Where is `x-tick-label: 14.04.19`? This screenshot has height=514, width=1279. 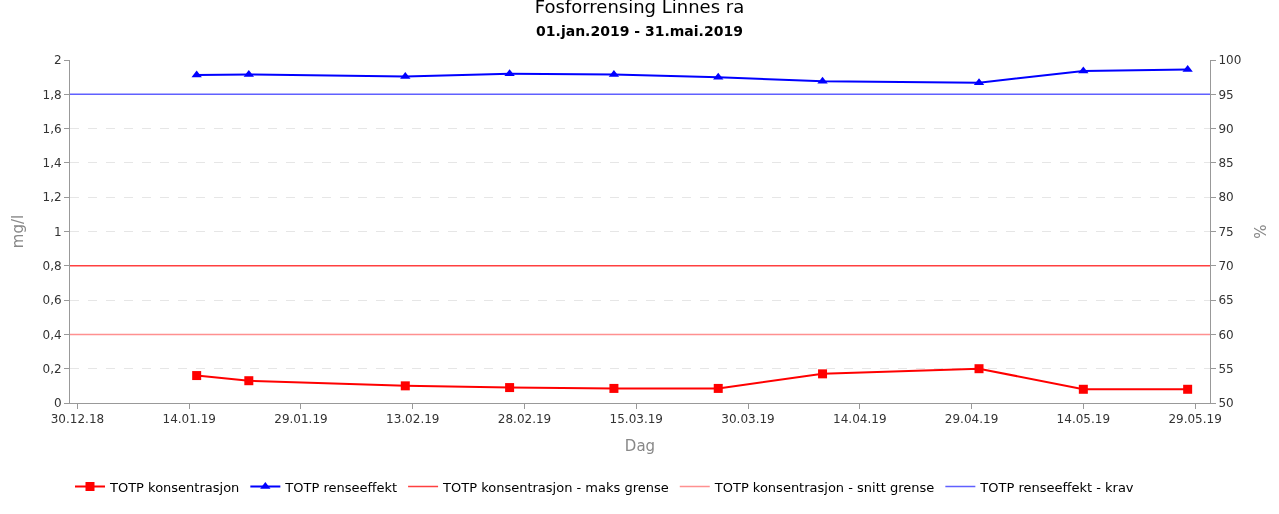
x-tick-label: 14.04.19 is located at coordinates (860, 419).